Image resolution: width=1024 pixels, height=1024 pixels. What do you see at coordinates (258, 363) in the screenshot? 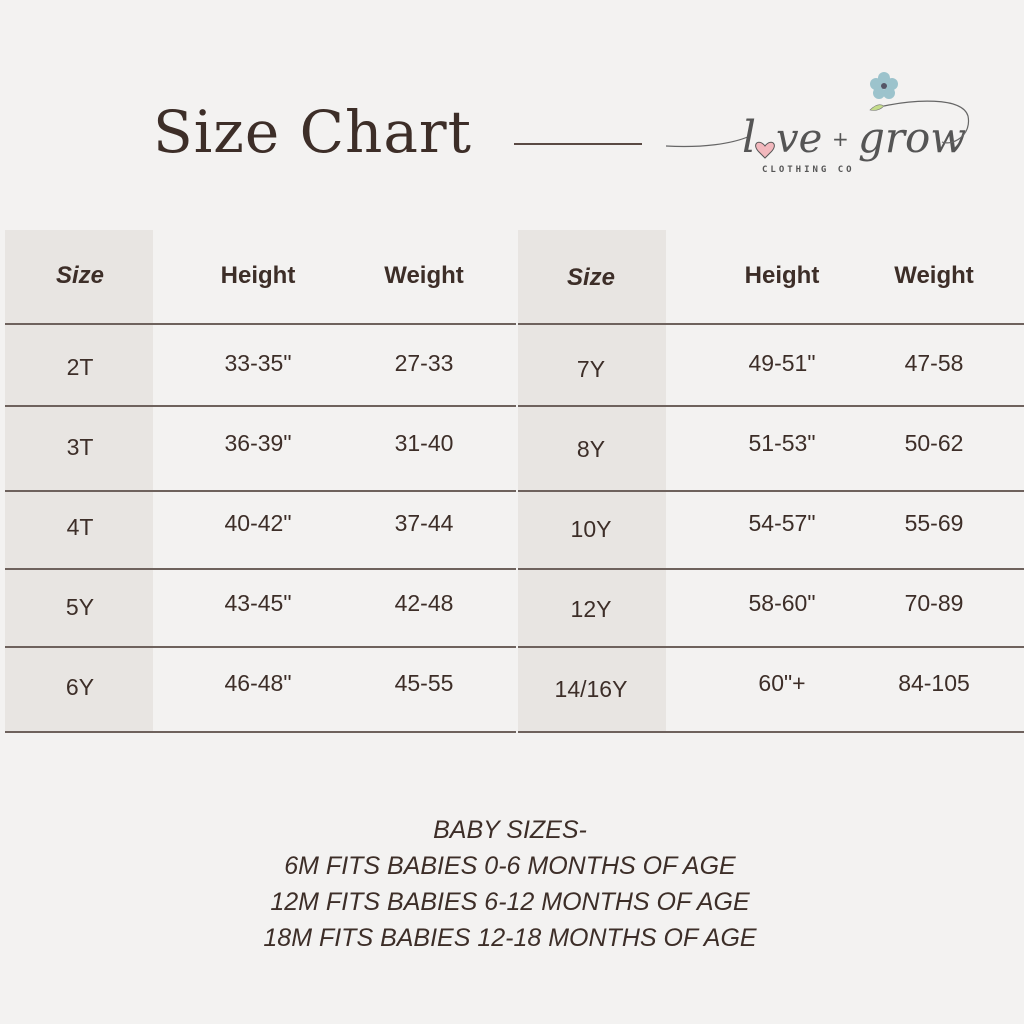
I see `cell-height: 33-35"` at bounding box center [258, 363].